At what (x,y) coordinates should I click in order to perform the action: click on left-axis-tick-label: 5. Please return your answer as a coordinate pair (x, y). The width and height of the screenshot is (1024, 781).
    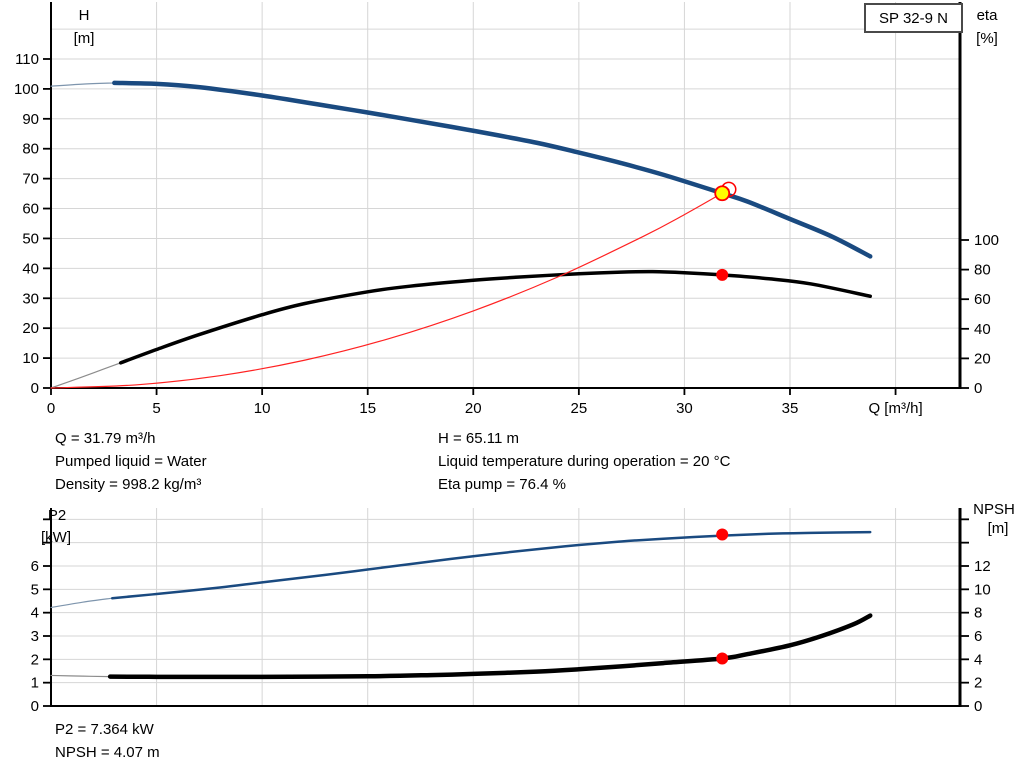
    Looking at the image, I should click on (35, 589).